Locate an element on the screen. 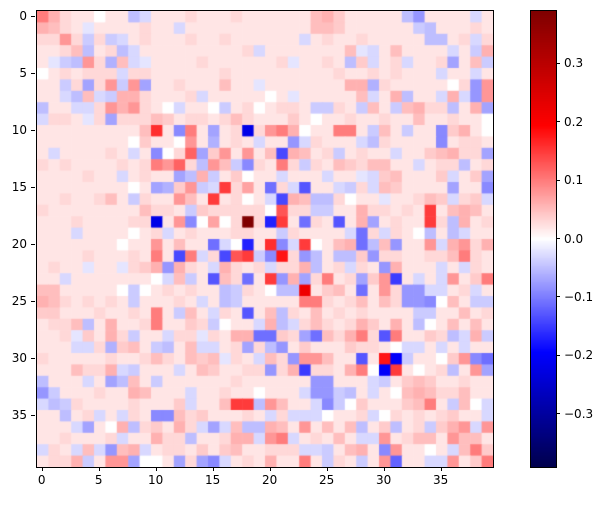 Image resolution: width=606 pixels, height=505 pixels. colorbar-tick-label: −0.3 is located at coordinates (579, 413).